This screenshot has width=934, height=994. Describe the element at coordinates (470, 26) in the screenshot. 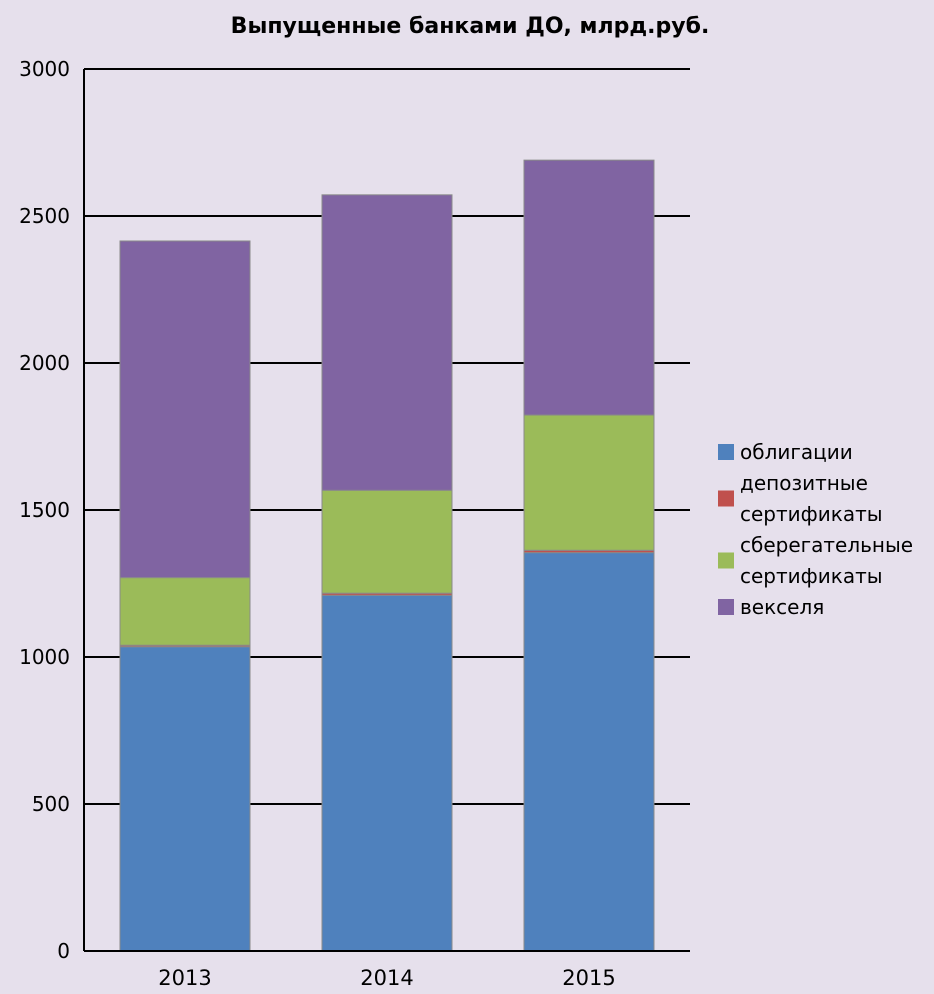

I see `chart-title: Выпущенные банками ДО, млрд.руб.` at that location.